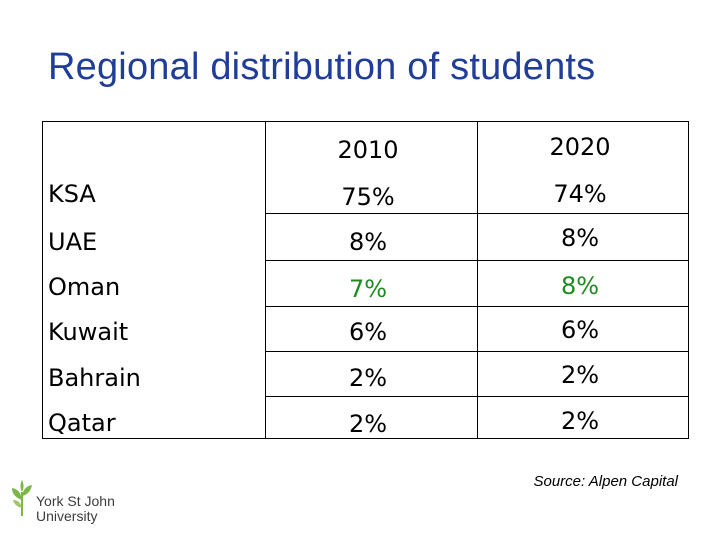 Image resolution: width=720 pixels, height=540 pixels. I want to click on table-cell-2010: 6%, so click(368, 332).